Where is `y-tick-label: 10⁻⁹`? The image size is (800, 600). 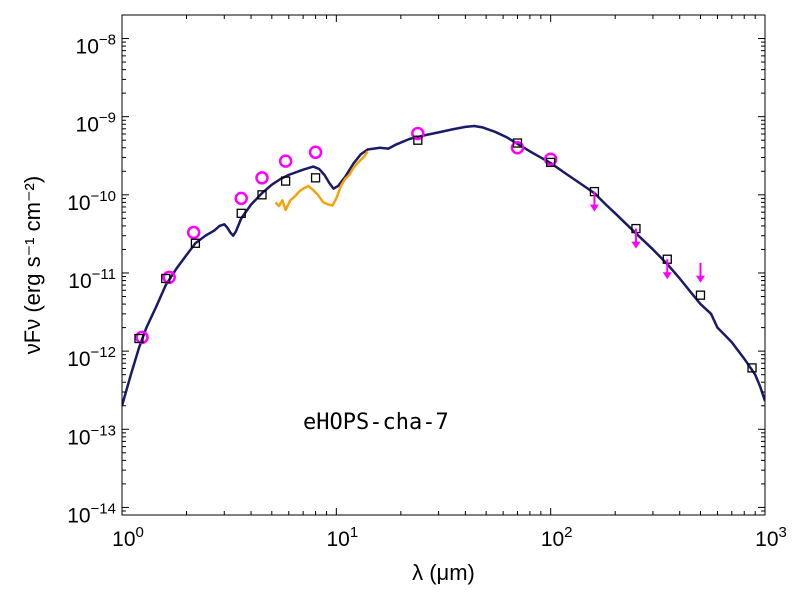 y-tick-label: 10⁻⁹ is located at coordinates (96, 123).